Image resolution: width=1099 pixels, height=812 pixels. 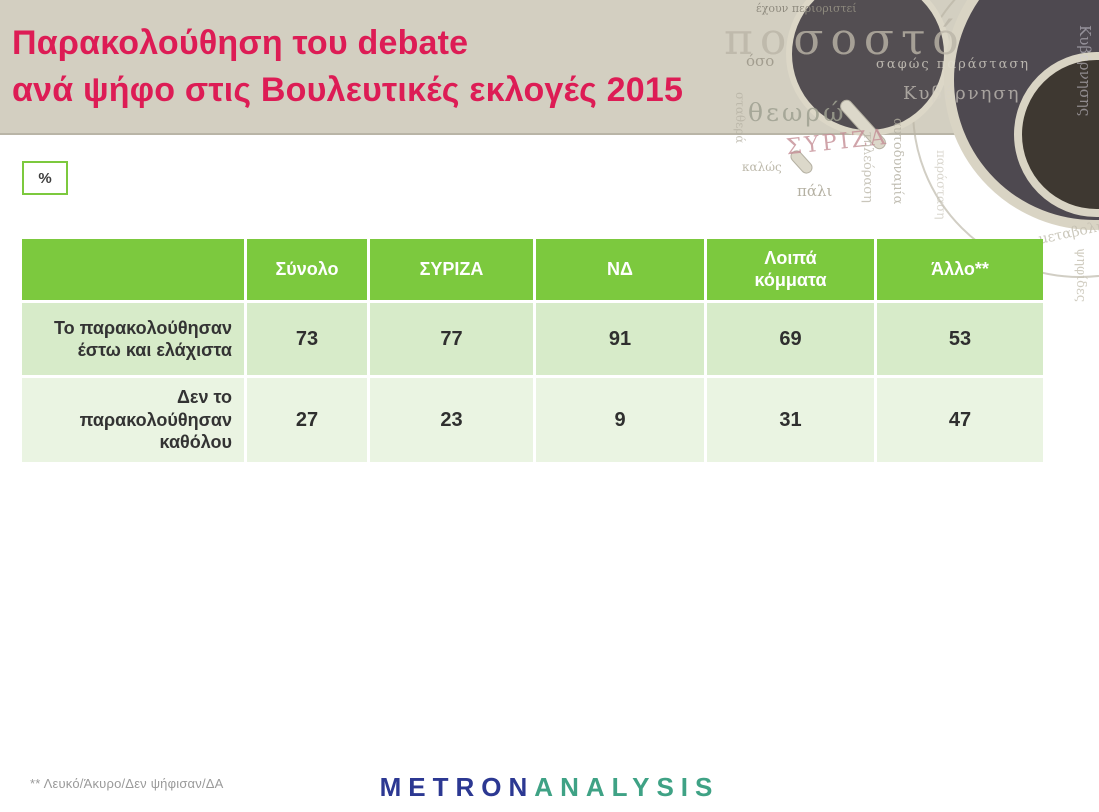 What do you see at coordinates (451, 339) in the screenshot?
I see `row1-value-syriza: 77` at bounding box center [451, 339].